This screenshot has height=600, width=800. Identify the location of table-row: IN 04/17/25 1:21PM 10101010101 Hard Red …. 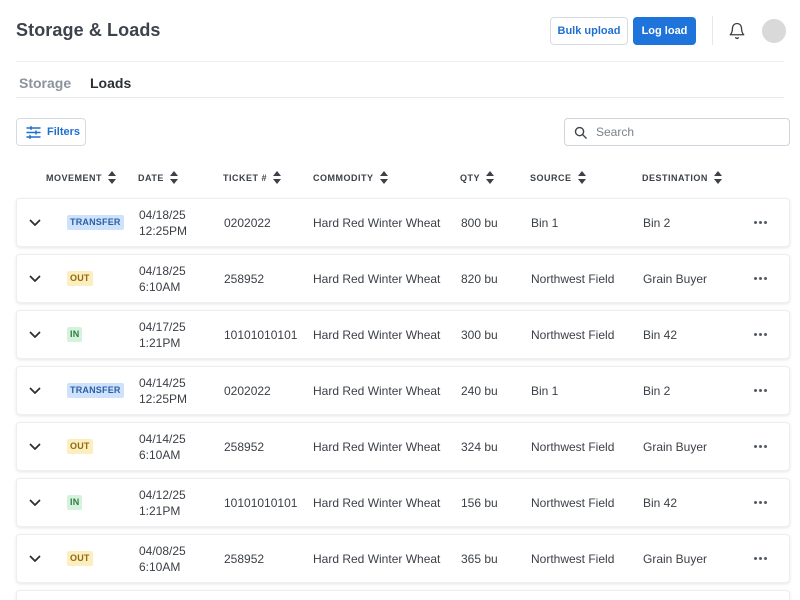
(403, 334).